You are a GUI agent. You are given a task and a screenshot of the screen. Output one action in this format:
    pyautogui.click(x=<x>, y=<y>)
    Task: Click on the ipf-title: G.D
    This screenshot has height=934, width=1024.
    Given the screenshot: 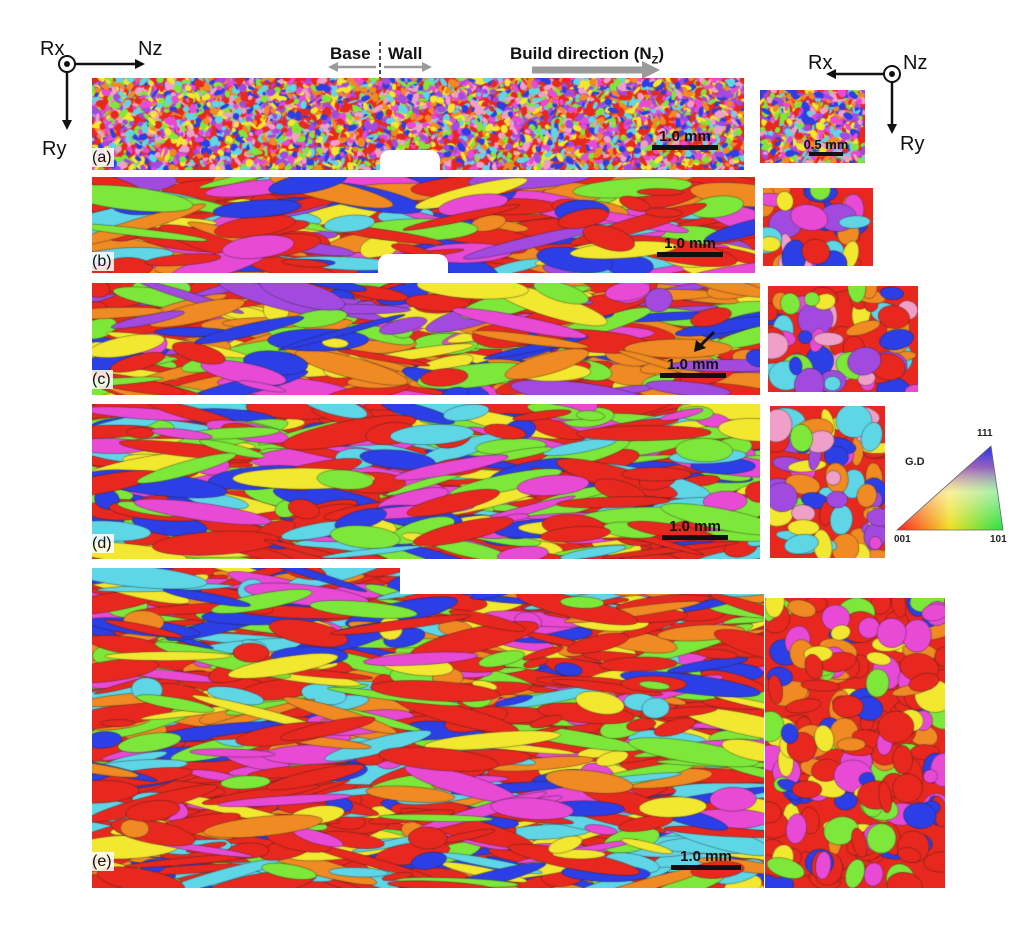 What is the action you would take?
    pyautogui.click(x=915, y=462)
    